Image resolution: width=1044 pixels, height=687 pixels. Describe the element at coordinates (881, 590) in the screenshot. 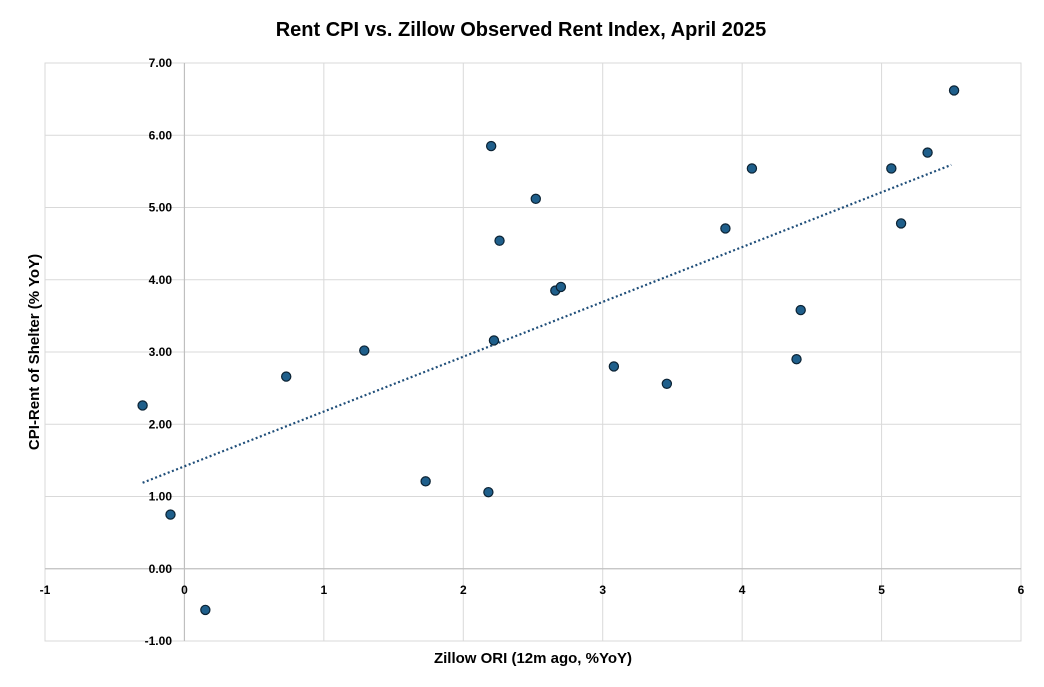

I see `x-tick-label: 5` at that location.